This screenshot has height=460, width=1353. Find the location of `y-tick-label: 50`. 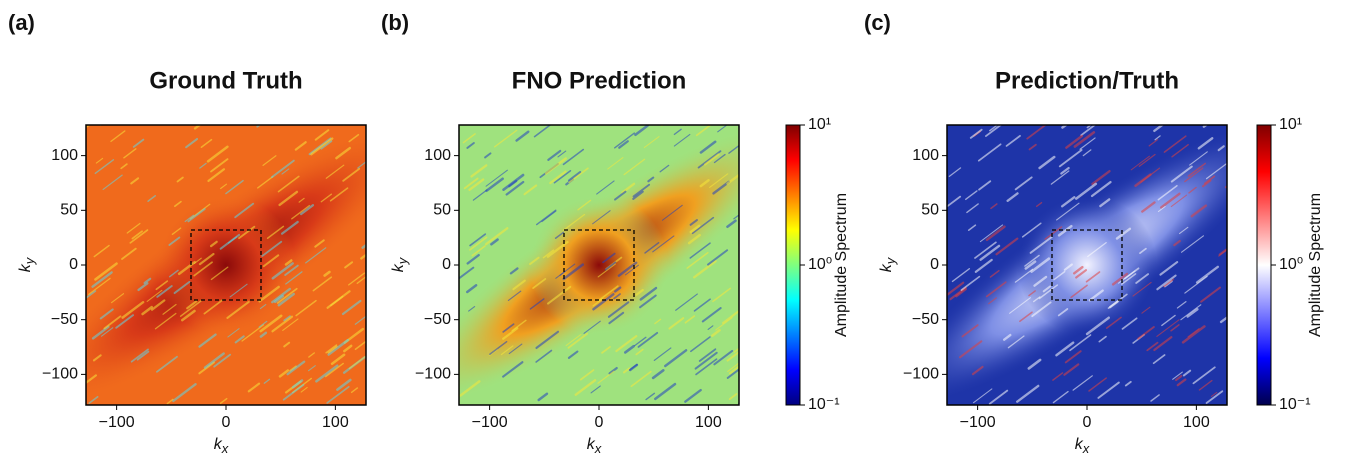

y-tick-label: 50 is located at coordinates (442, 210).